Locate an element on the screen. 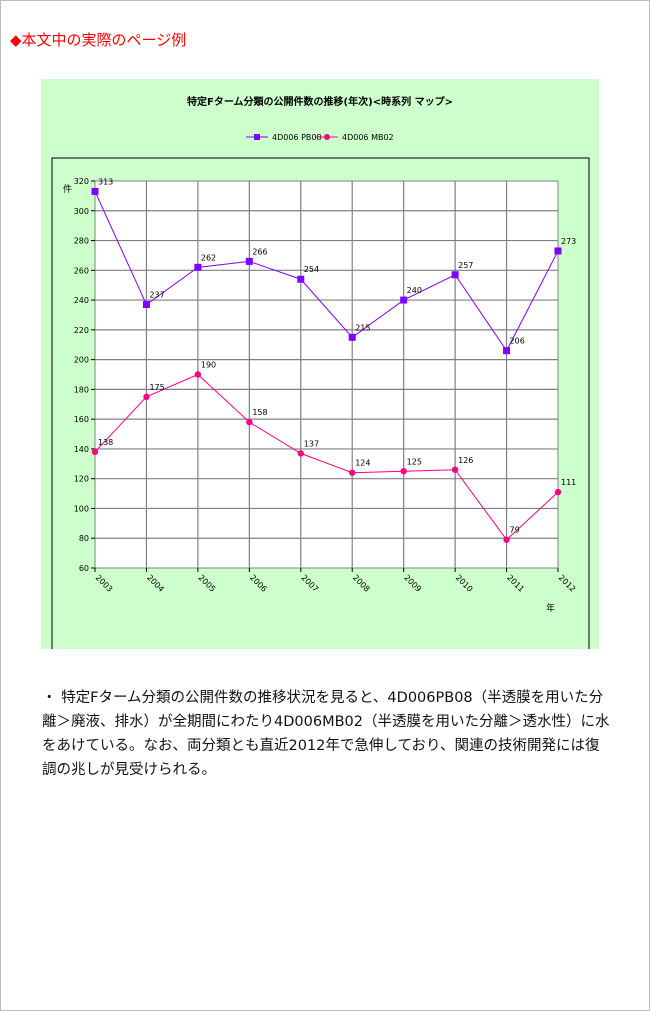 This screenshot has height=1011, width=650. section-title: ◆本文中の実際のページ例 is located at coordinates (98, 40).